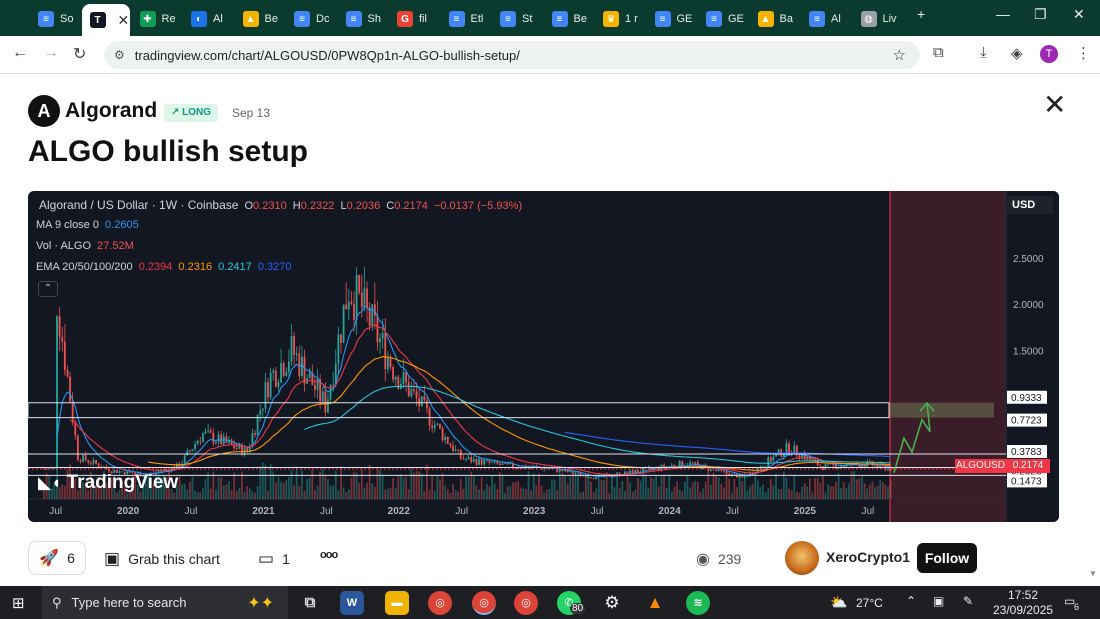 The width and height of the screenshot is (1100, 619). What do you see at coordinates (352, 603) in the screenshot?
I see `word-icon: W` at bounding box center [352, 603].